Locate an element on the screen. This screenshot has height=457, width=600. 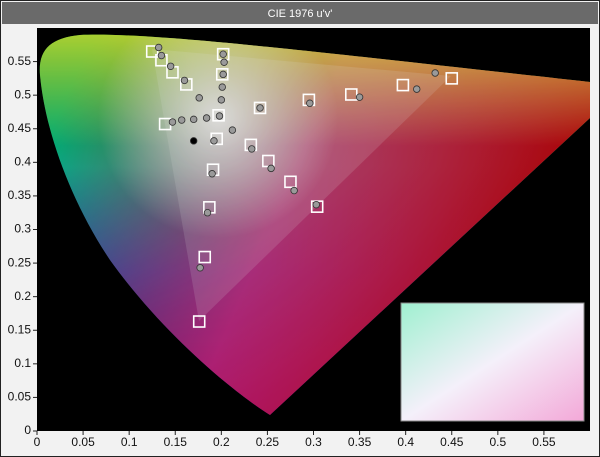
y-tick-label: 0.1 is located at coordinates (22, 363).